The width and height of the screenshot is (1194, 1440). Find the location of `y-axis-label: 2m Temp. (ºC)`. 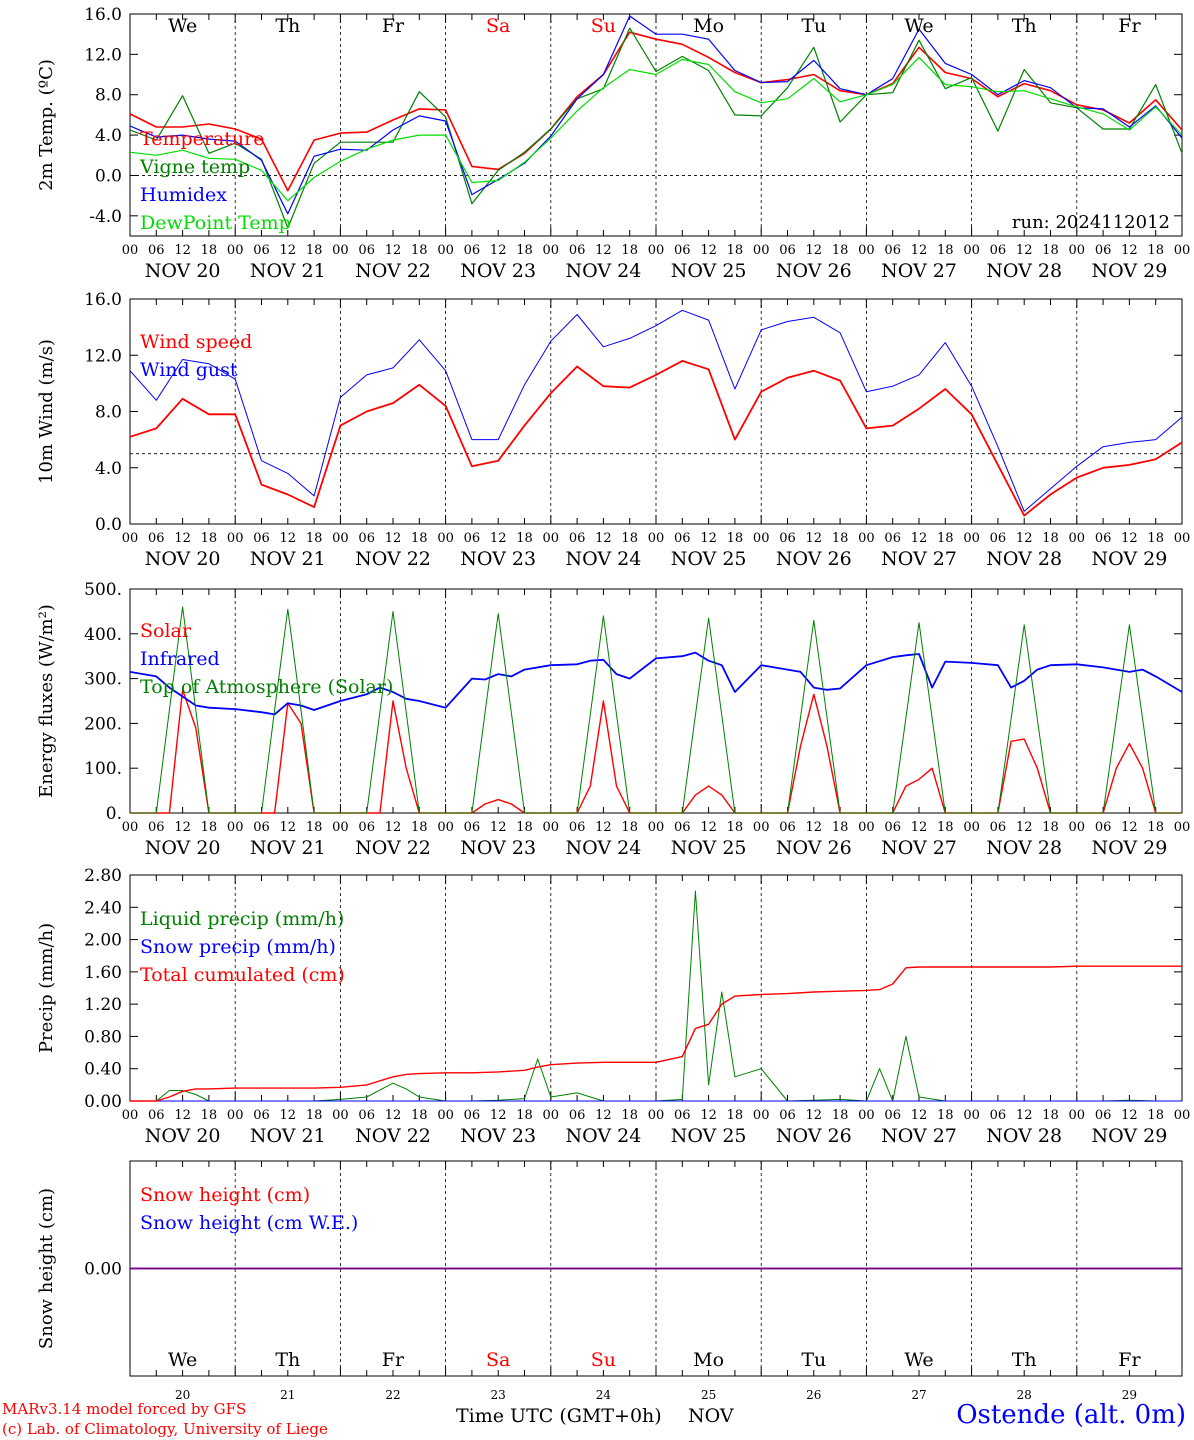

y-axis-label: 2m Temp. (ºC) is located at coordinates (46, 125).